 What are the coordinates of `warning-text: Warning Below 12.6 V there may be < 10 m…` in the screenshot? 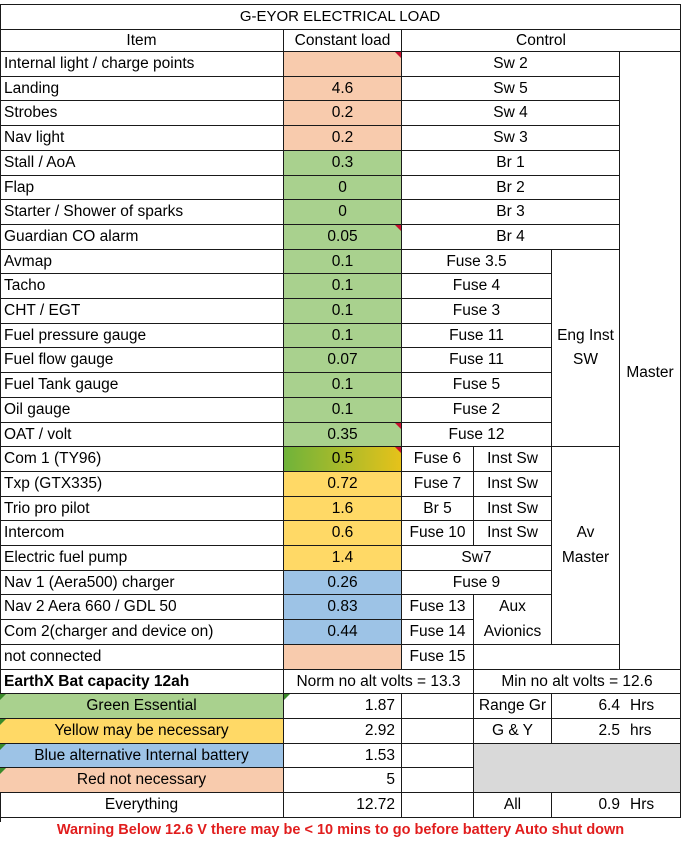 It's located at (340, 829).